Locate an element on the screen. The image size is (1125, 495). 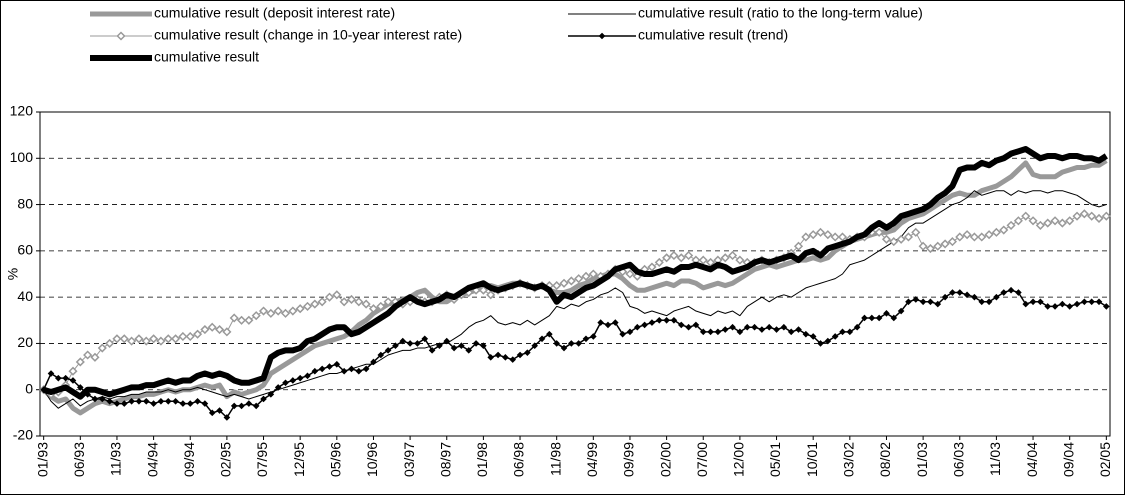
x-tick-label: 02/00 is located at coordinates (665, 459).